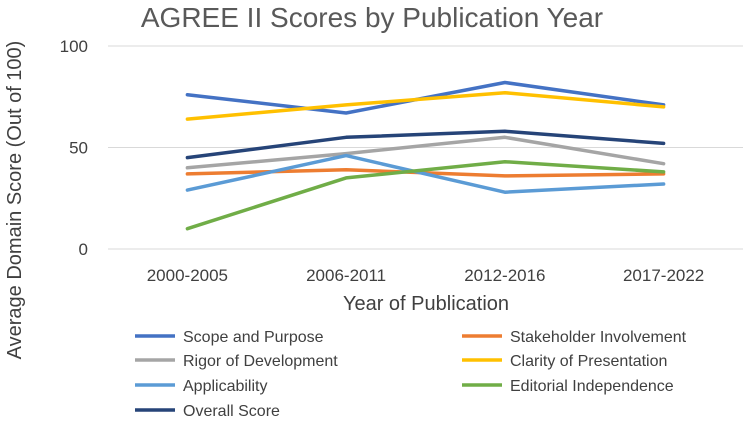  I want to click on series-line-rigor-of-development, so click(425, 152).